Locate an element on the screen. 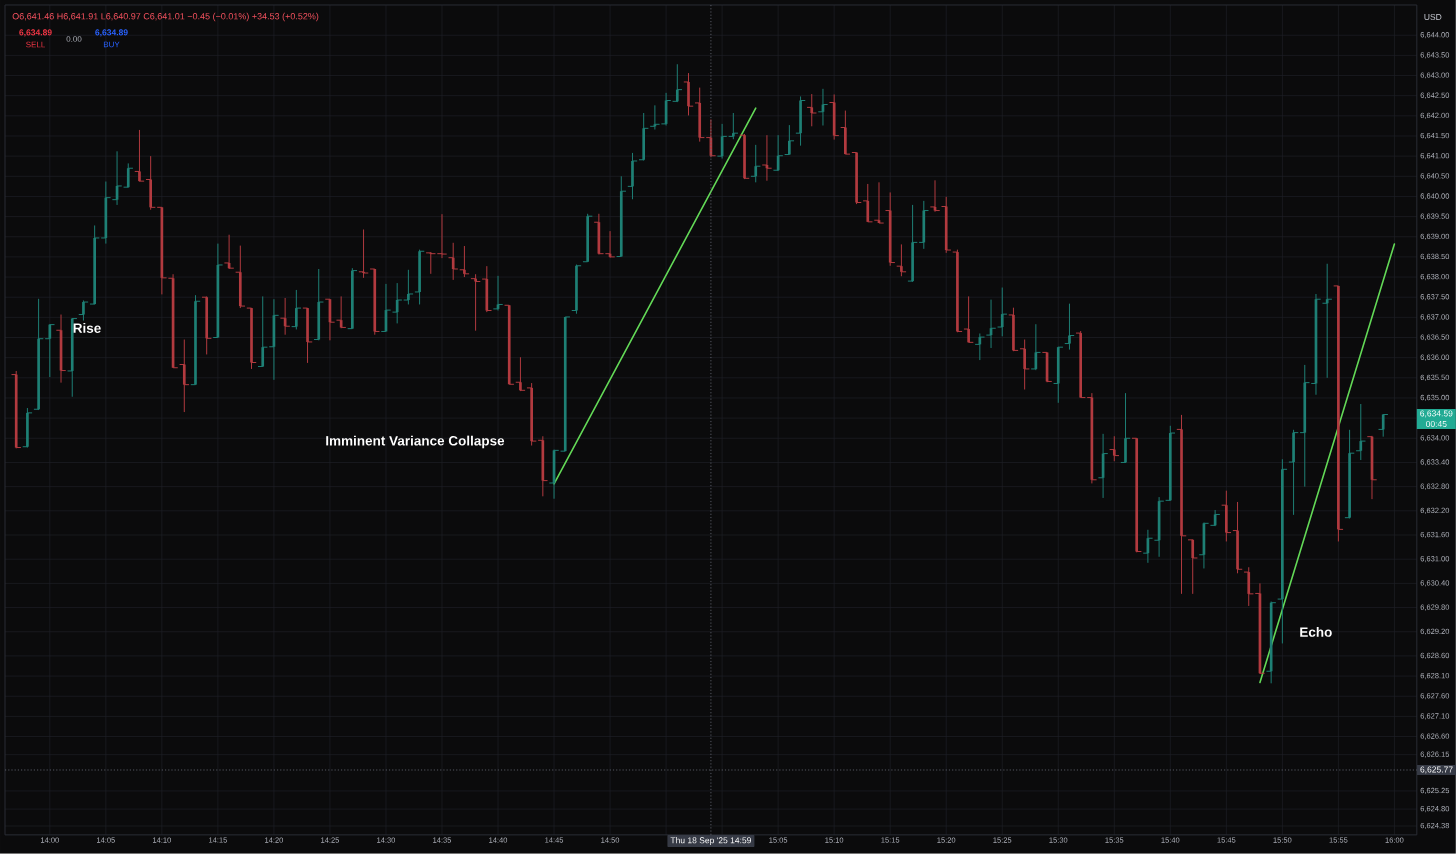  annotation: Imminent Variance Collapse is located at coordinates (415, 442).